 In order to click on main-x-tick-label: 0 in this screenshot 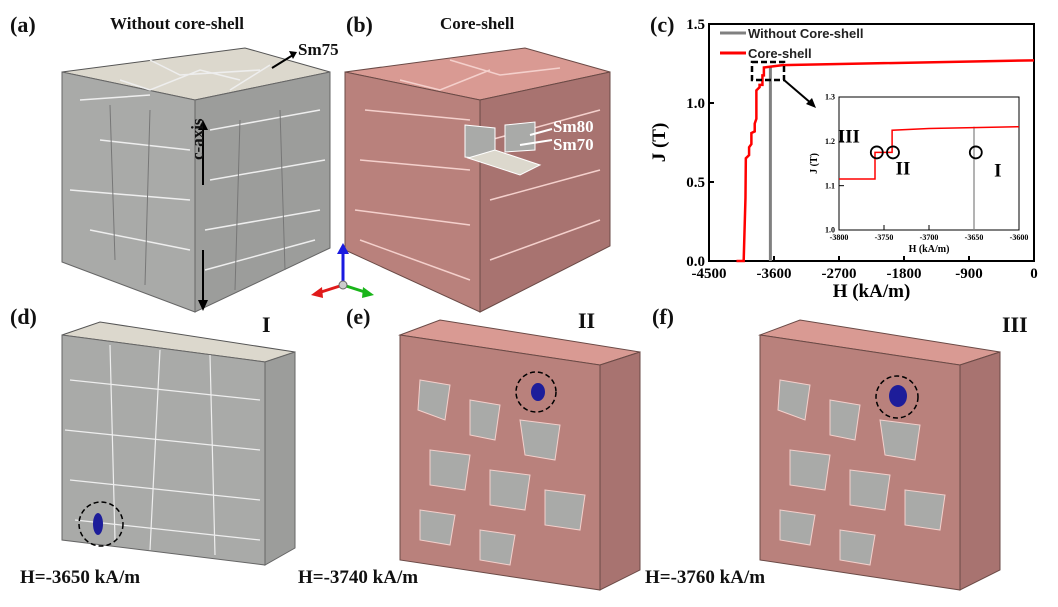, I will do `click(1034, 274)`.